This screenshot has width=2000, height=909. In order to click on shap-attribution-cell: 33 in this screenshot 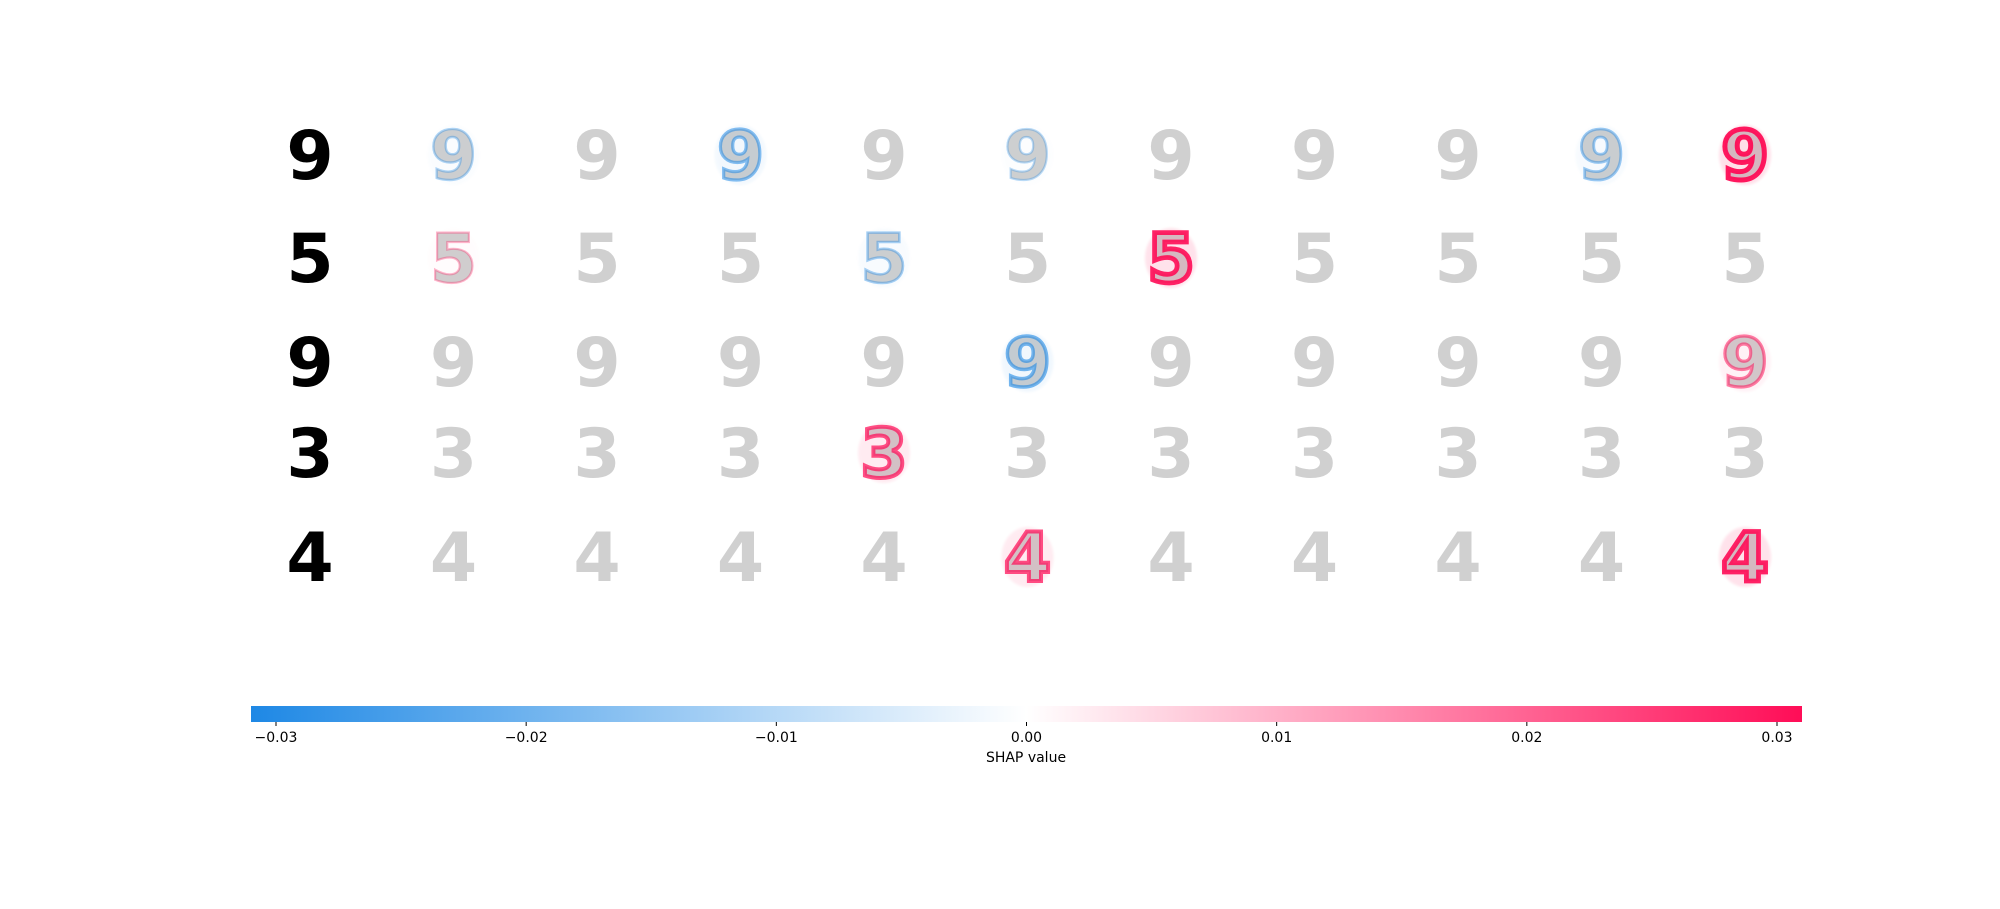, I will do `click(884, 454)`.